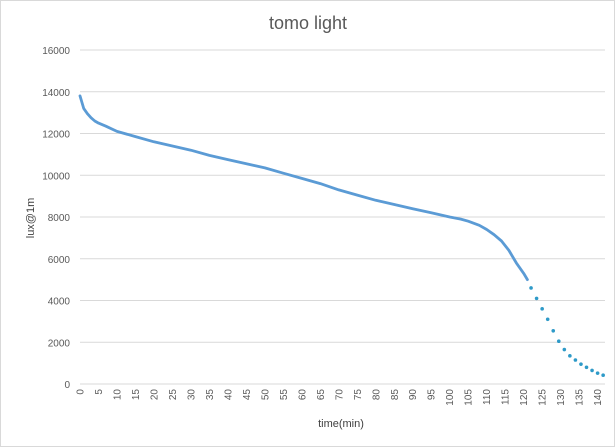 The height and width of the screenshot is (447, 615). I want to click on x-tick-label: 70, so click(339, 395).